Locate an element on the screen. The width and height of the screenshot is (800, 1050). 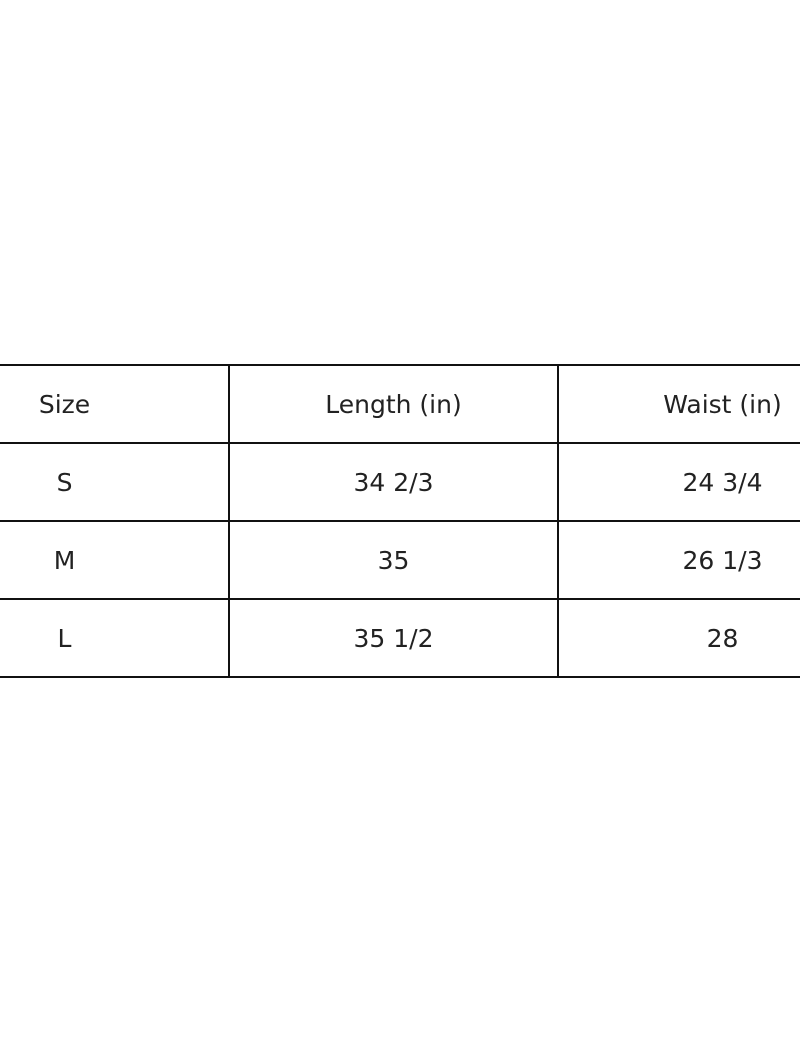
table-row: L 35 1/2 28 is located at coordinates (400, 638).